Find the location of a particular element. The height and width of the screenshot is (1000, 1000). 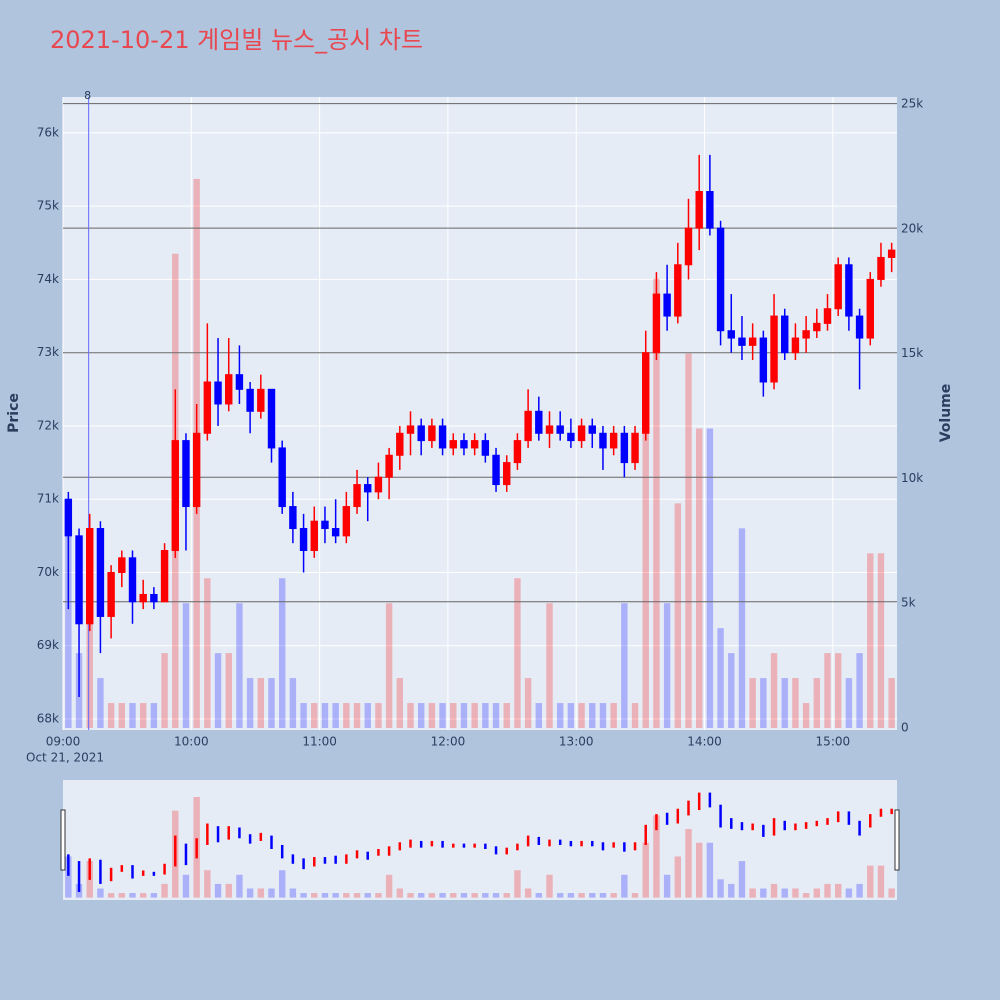

y-tick-label: 71k is located at coordinates (48, 499).